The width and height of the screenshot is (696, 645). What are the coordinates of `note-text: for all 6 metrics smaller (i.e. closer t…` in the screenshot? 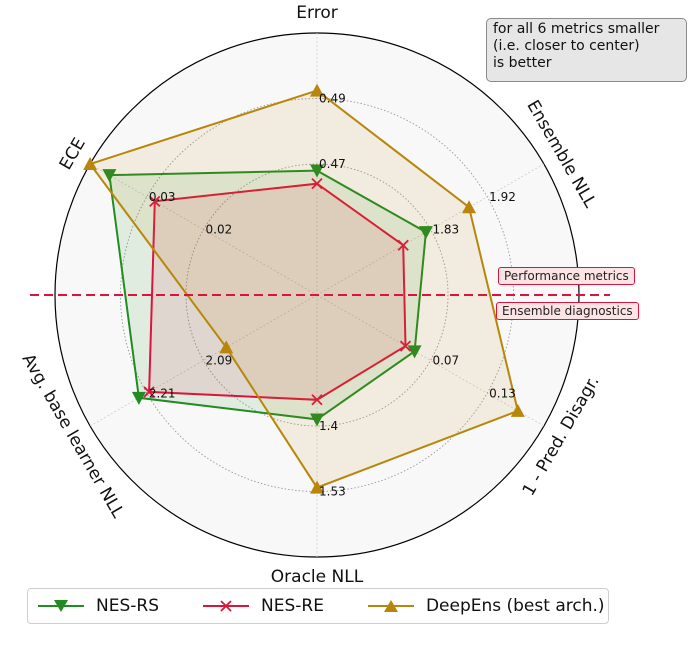 It's located at (576, 46).